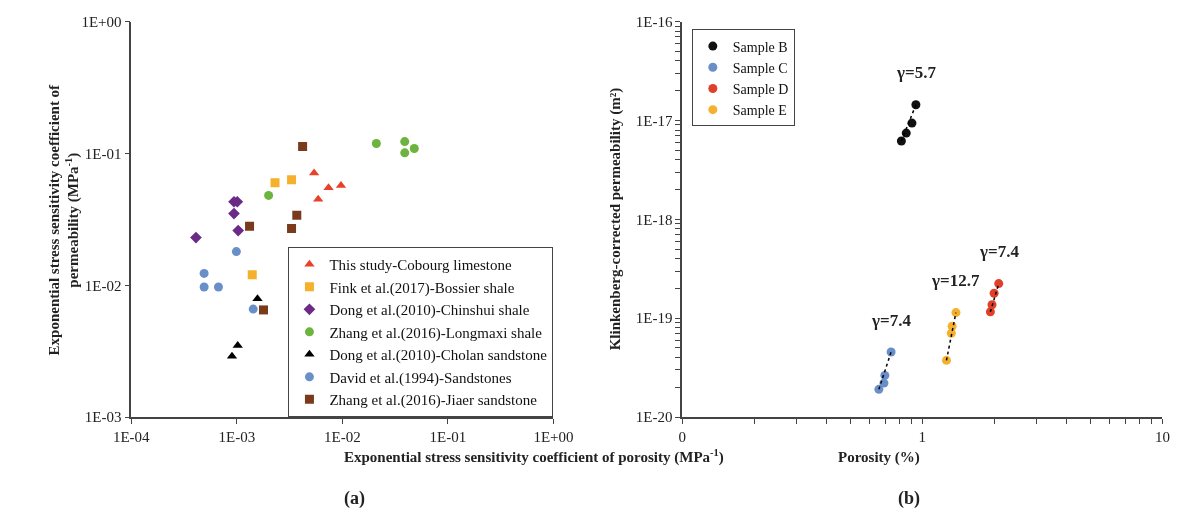  Describe the element at coordinates (909, 498) in the screenshot. I see `text: (b)` at that location.